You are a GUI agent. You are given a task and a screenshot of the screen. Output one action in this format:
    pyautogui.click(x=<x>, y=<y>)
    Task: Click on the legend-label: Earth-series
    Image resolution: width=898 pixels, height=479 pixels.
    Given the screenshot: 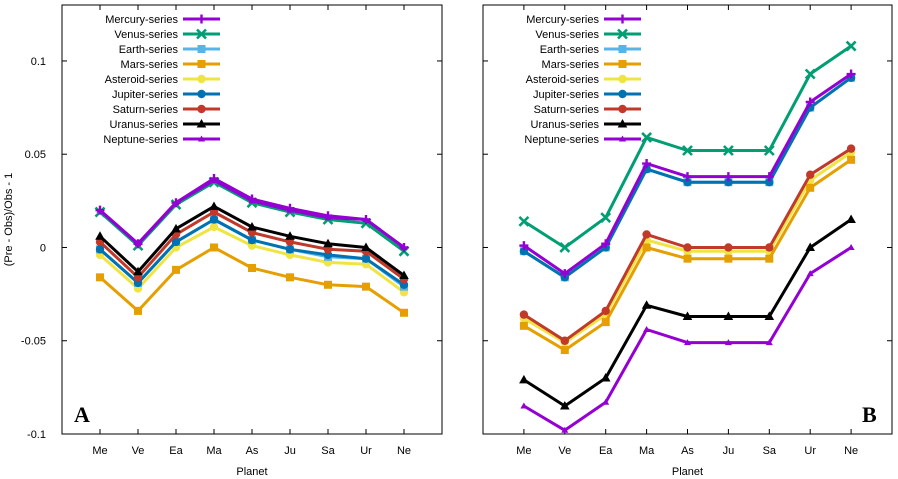 What is the action you would take?
    pyautogui.click(x=570, y=50)
    